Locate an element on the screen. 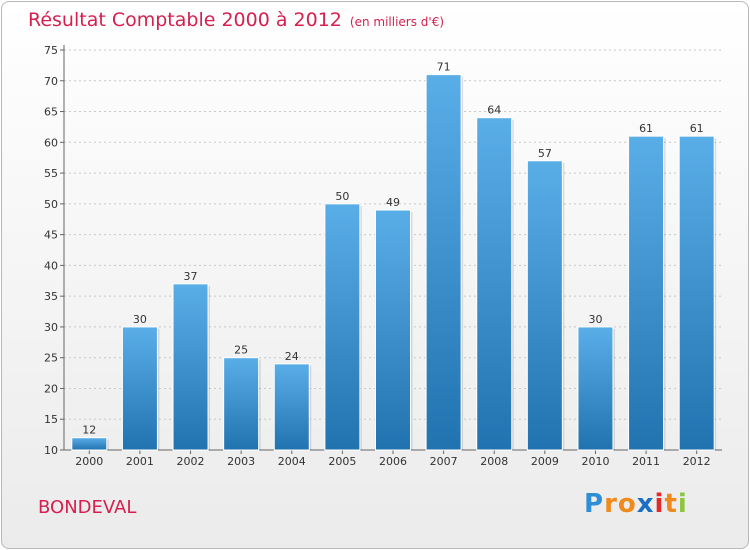  logo-letter: r is located at coordinates (611, 504).